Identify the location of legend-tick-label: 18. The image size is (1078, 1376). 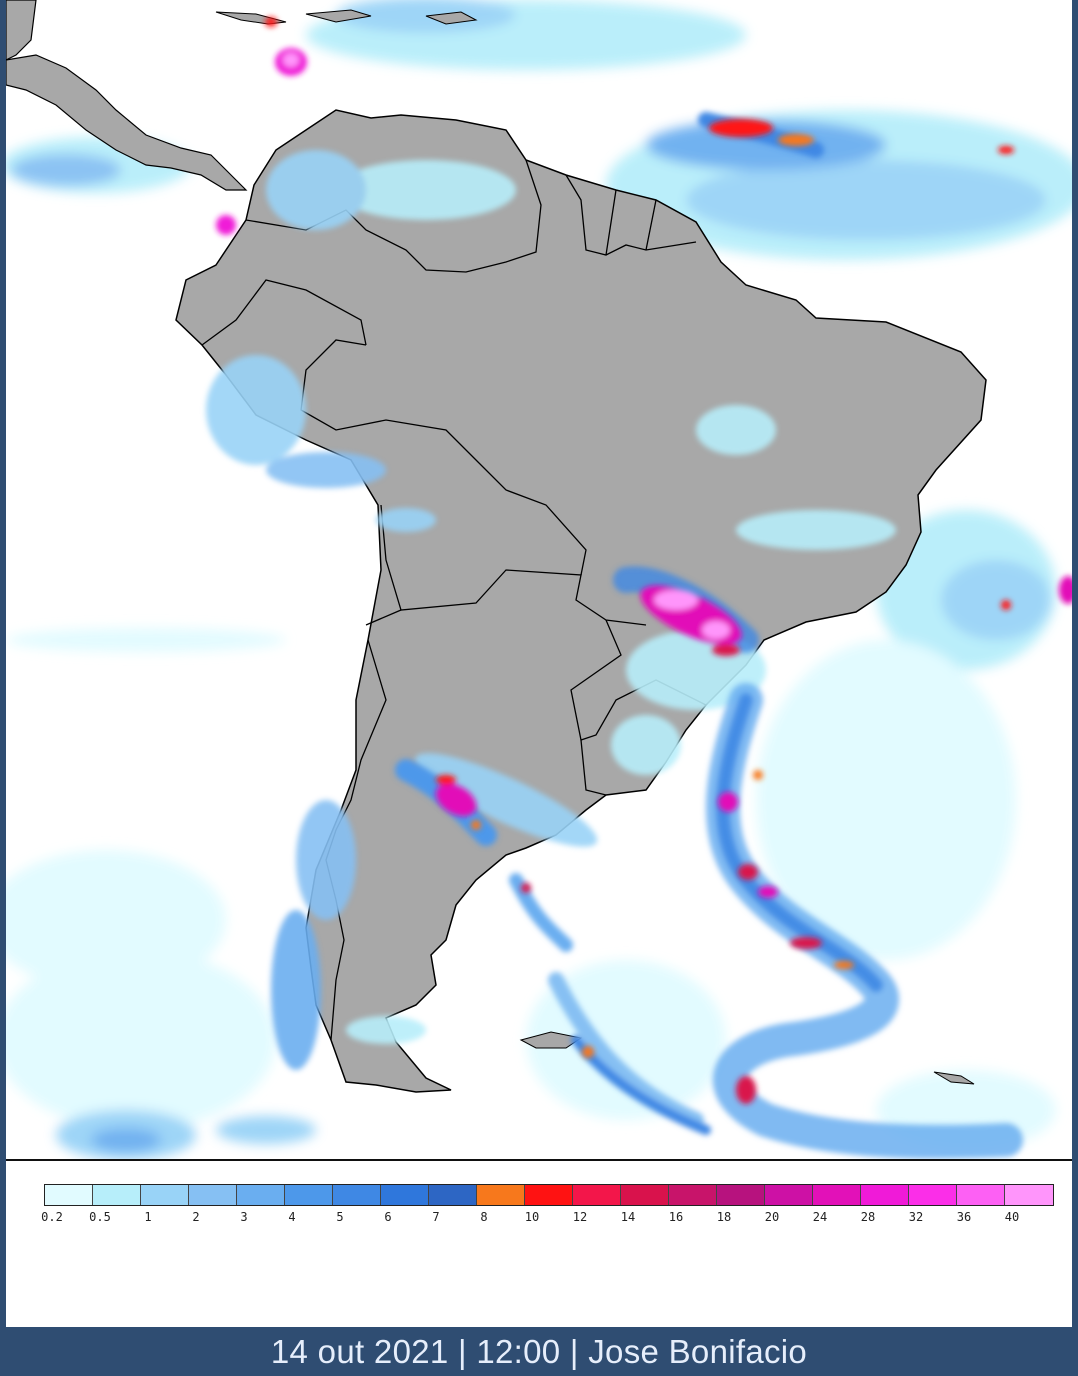
(724, 1217).